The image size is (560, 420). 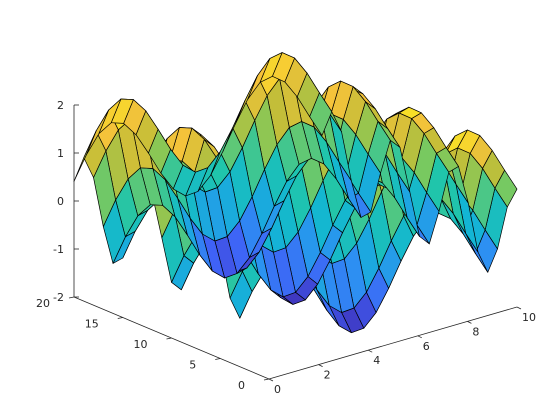 What do you see at coordinates (393, 343) in the screenshot?
I see `x-axis-line` at bounding box center [393, 343].